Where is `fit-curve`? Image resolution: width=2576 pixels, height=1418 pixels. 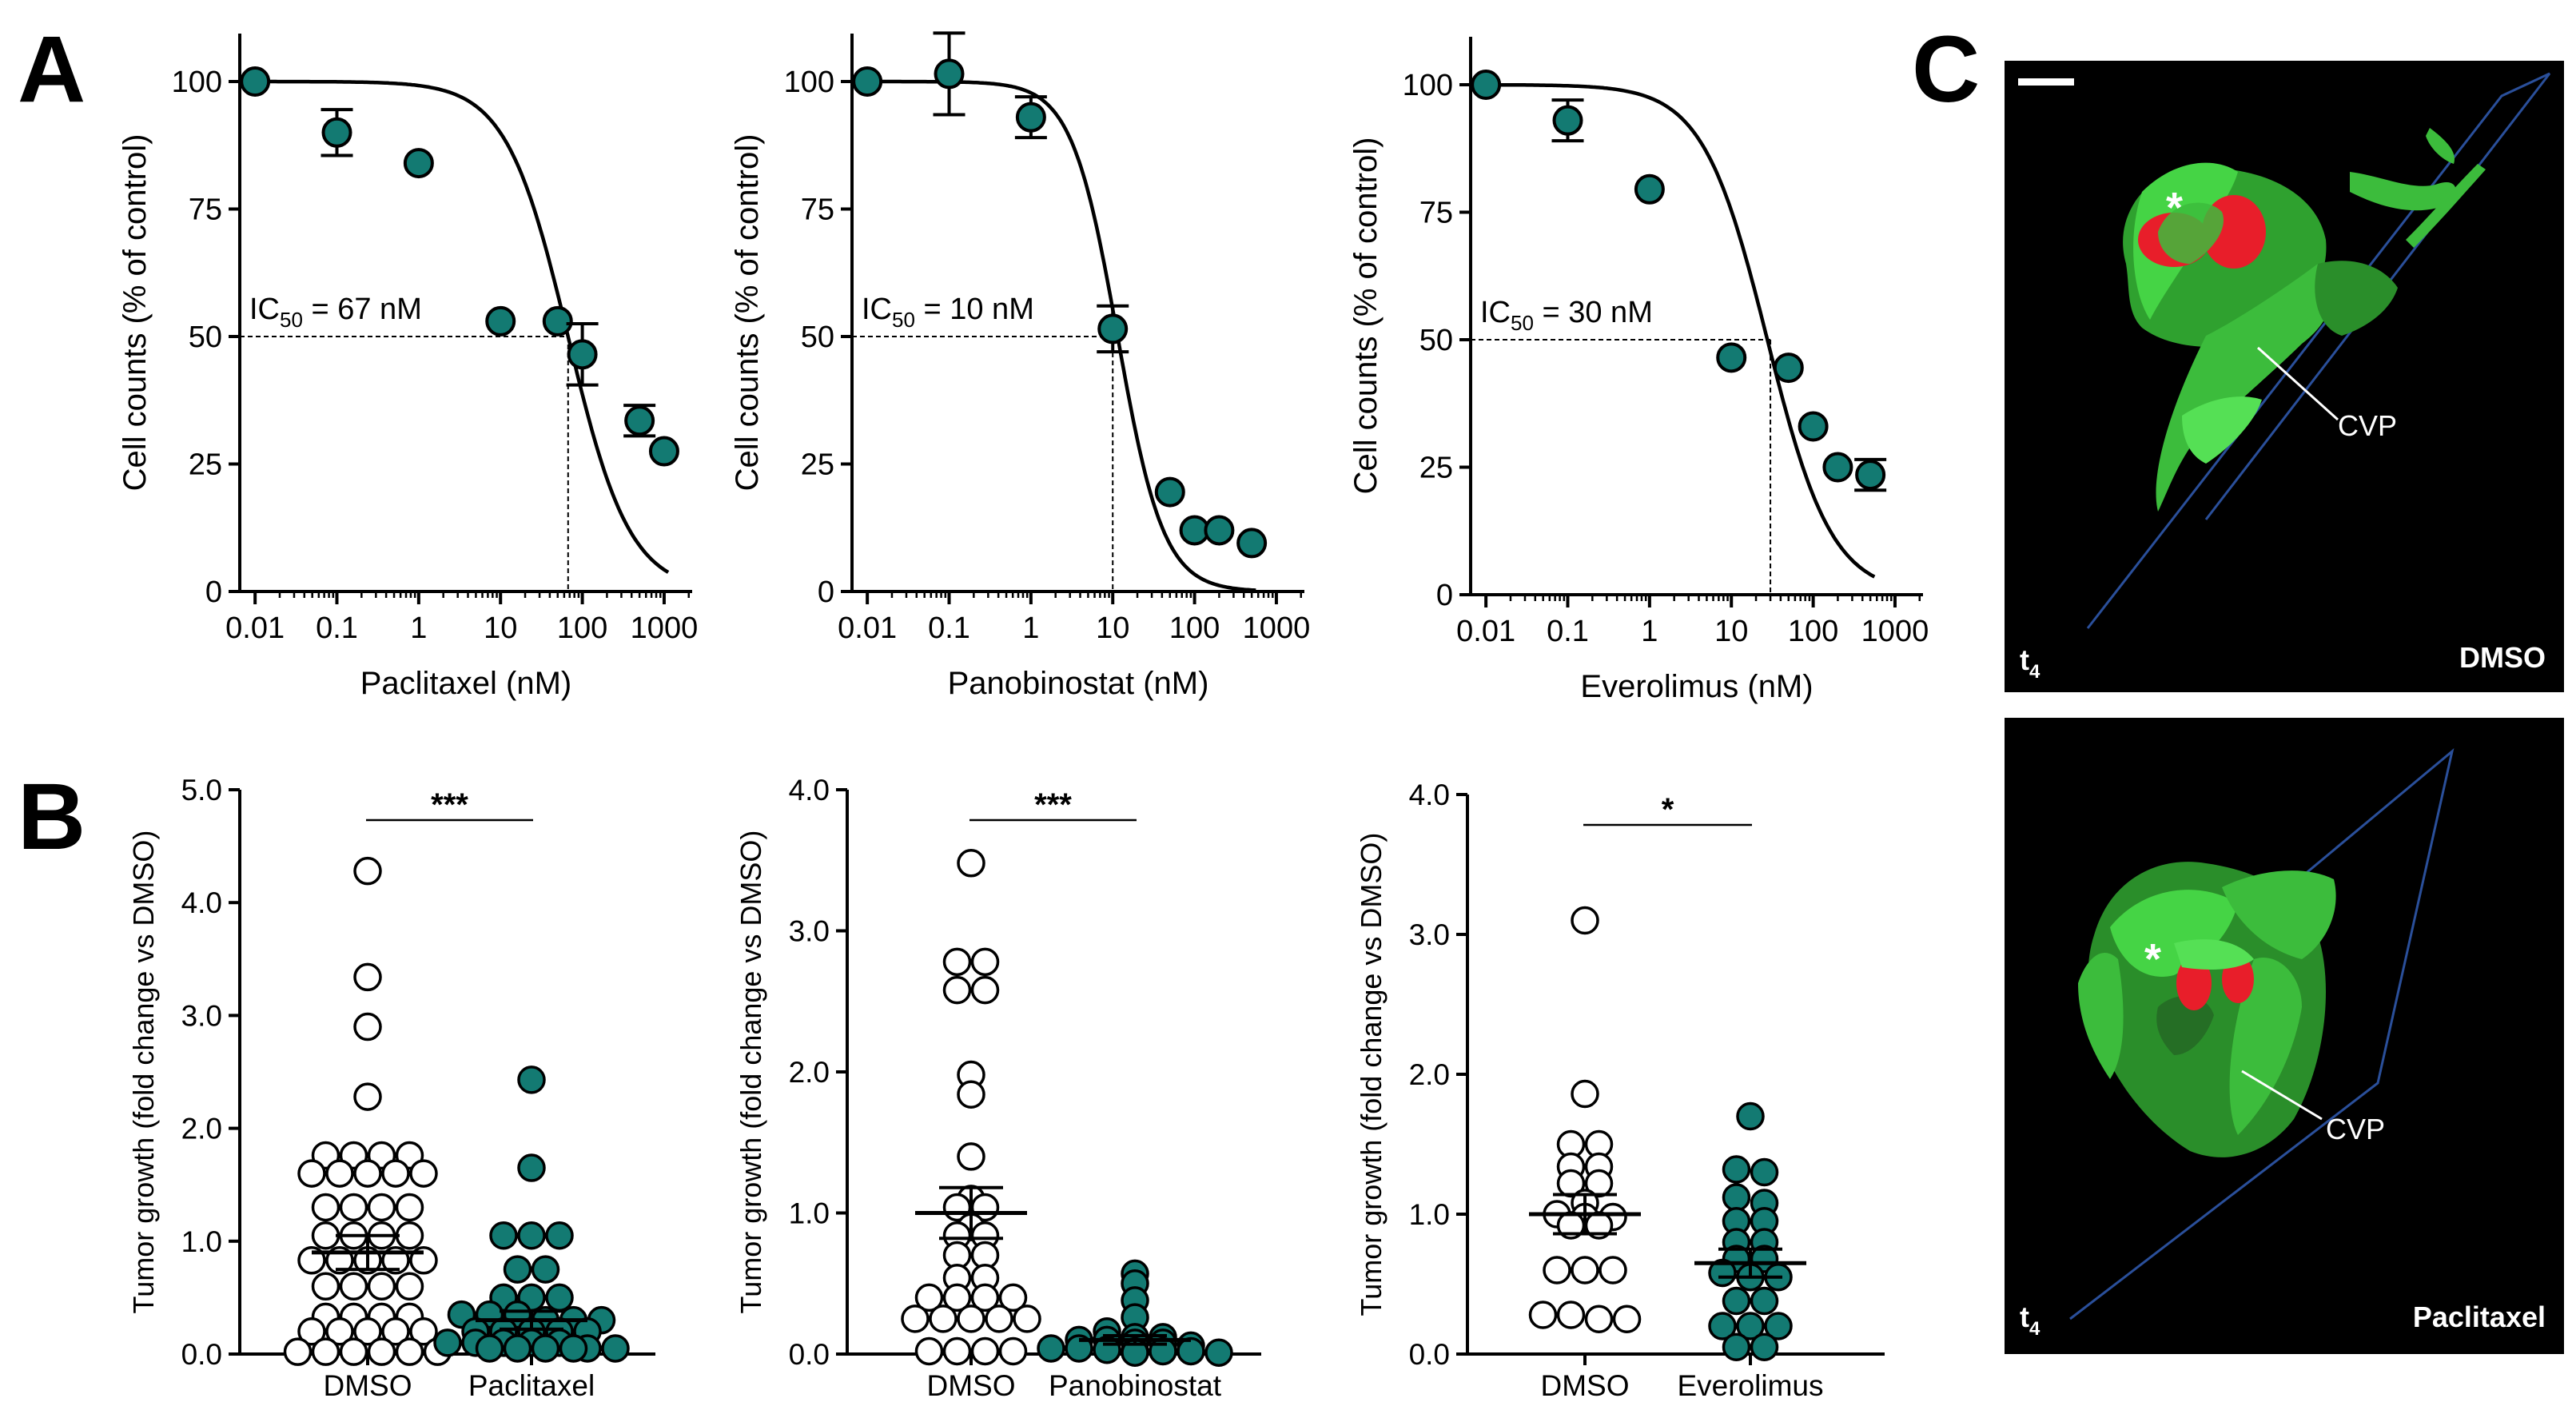
fit-curve is located at coordinates (1061, 335).